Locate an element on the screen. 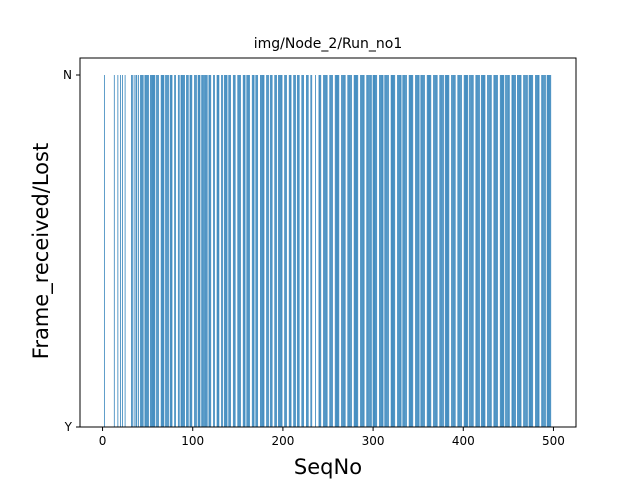  x-tick-label-200: 200 is located at coordinates (282, 441).